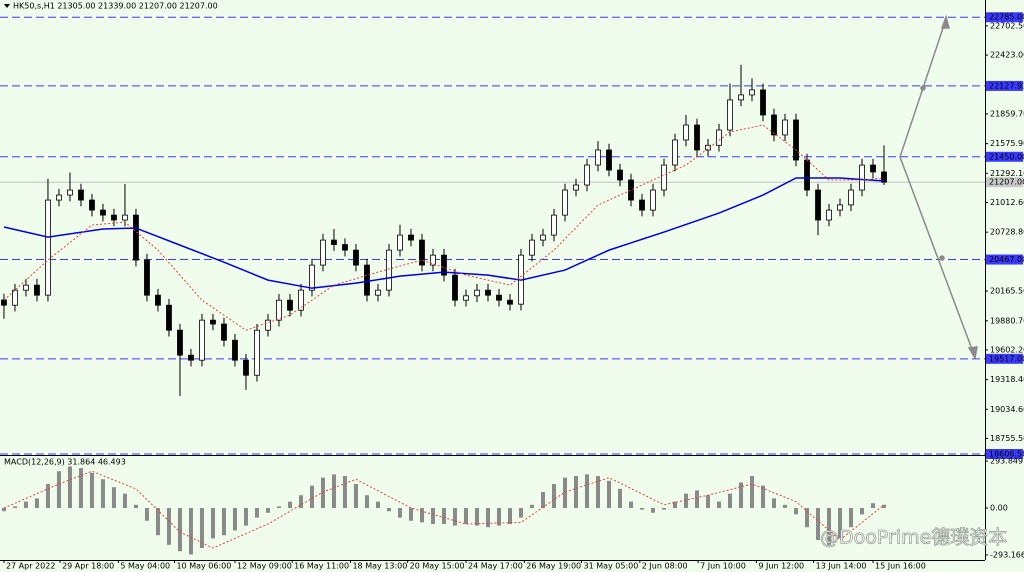 This screenshot has width=1024, height=572. What do you see at coordinates (723, 566) in the screenshot?
I see `x-tick-label: 7 Jun 10:00` at bounding box center [723, 566].